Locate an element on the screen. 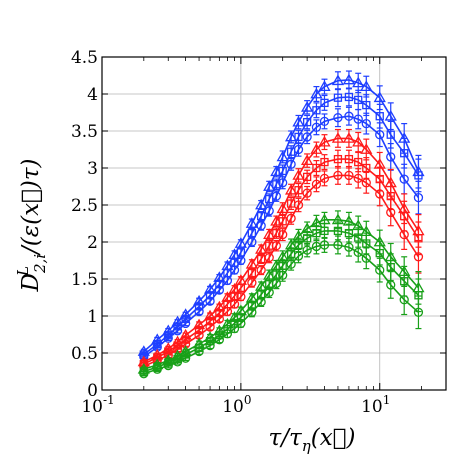 This screenshot has width=474, height=474. x-tick-label: 10¹ is located at coordinates (375, 405).